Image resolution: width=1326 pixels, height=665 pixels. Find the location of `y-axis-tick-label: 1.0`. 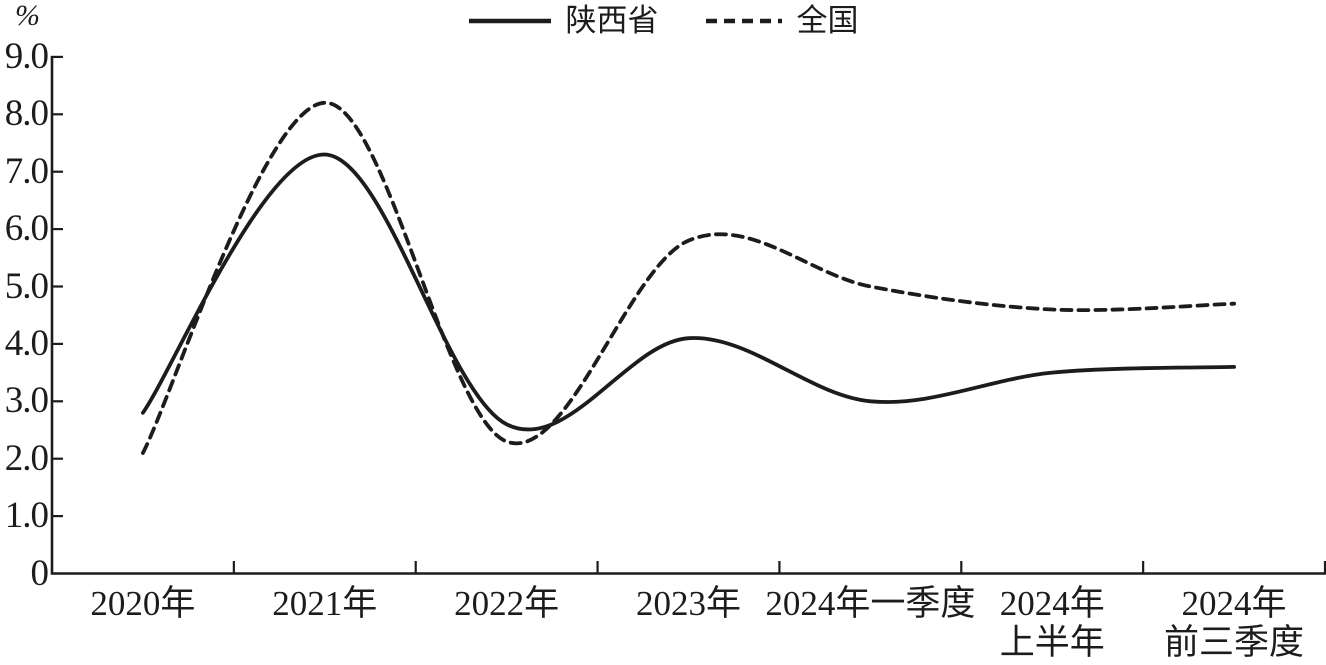

y-axis-tick-label: 1.0 is located at coordinates (26, 516).